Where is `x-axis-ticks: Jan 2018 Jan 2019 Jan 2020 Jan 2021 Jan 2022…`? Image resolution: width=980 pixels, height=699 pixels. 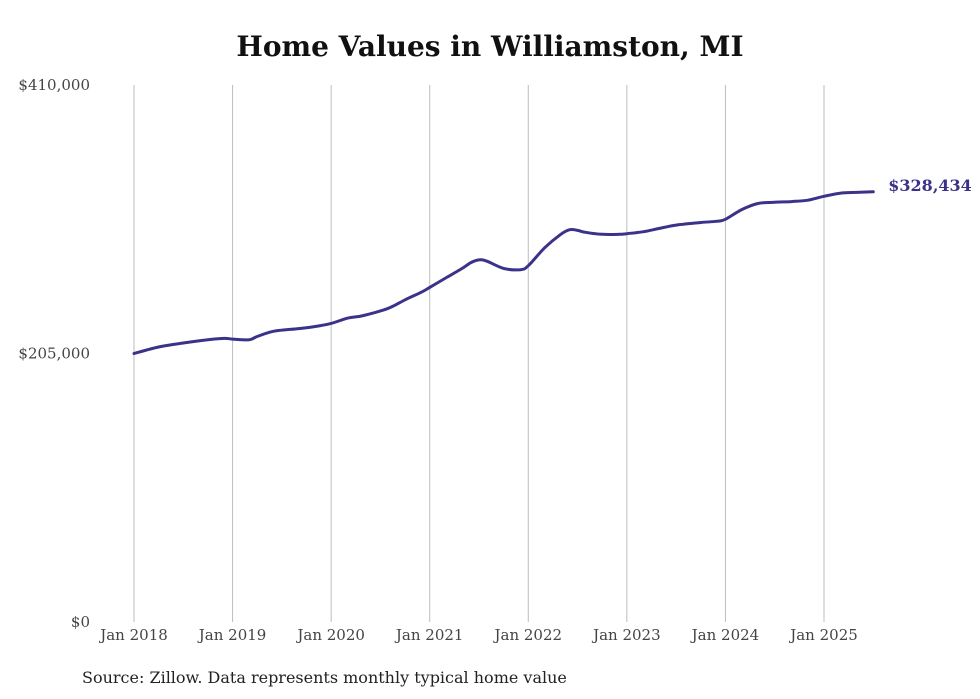 x-axis-ticks: Jan 2018 Jan 2019 Jan 2020 Jan 2021 Jan 2022… is located at coordinates (478, 635).